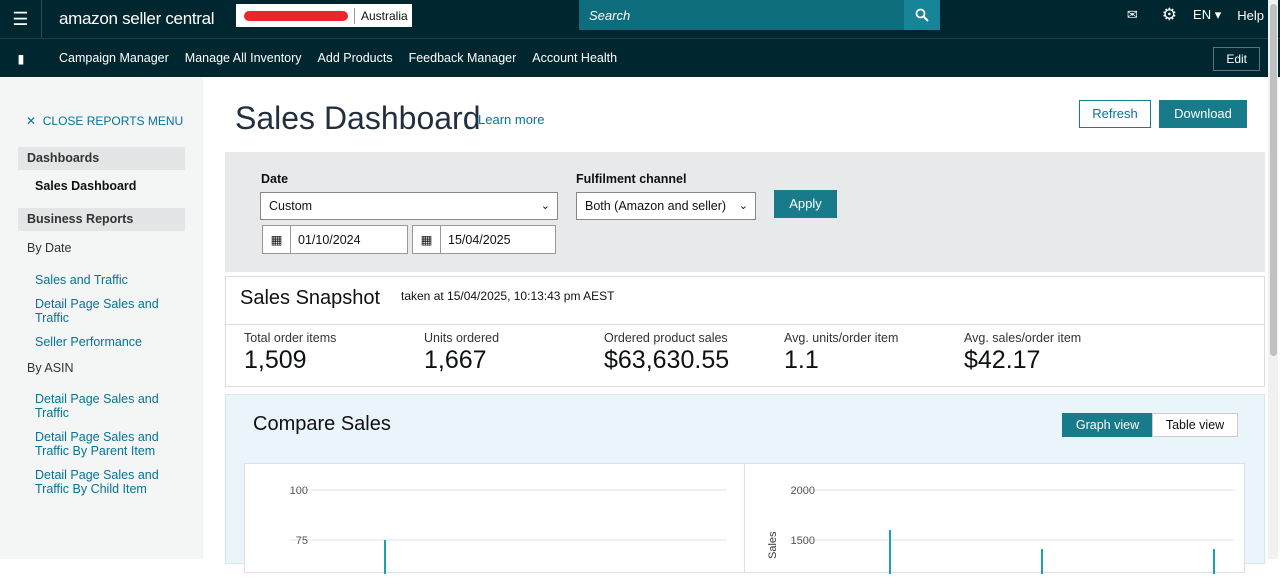 The image size is (1280, 579). I want to click on bookmark-icon: ▮, so click(21, 58).